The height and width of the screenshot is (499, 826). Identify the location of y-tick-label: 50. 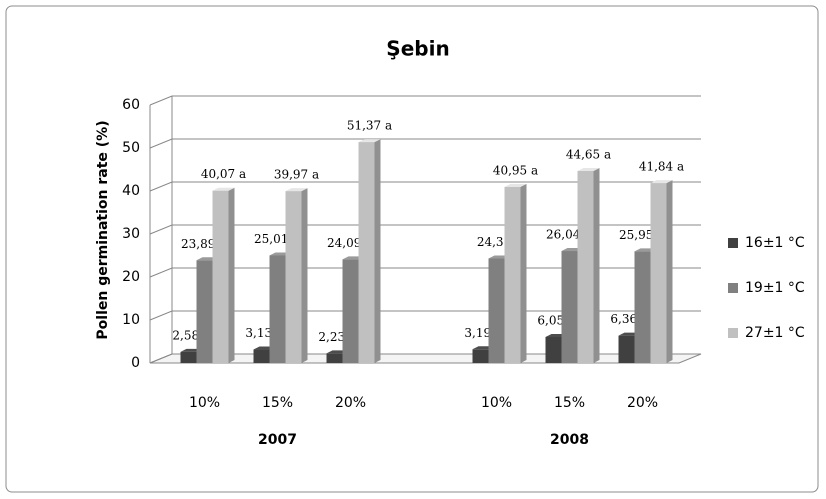
(131, 148).